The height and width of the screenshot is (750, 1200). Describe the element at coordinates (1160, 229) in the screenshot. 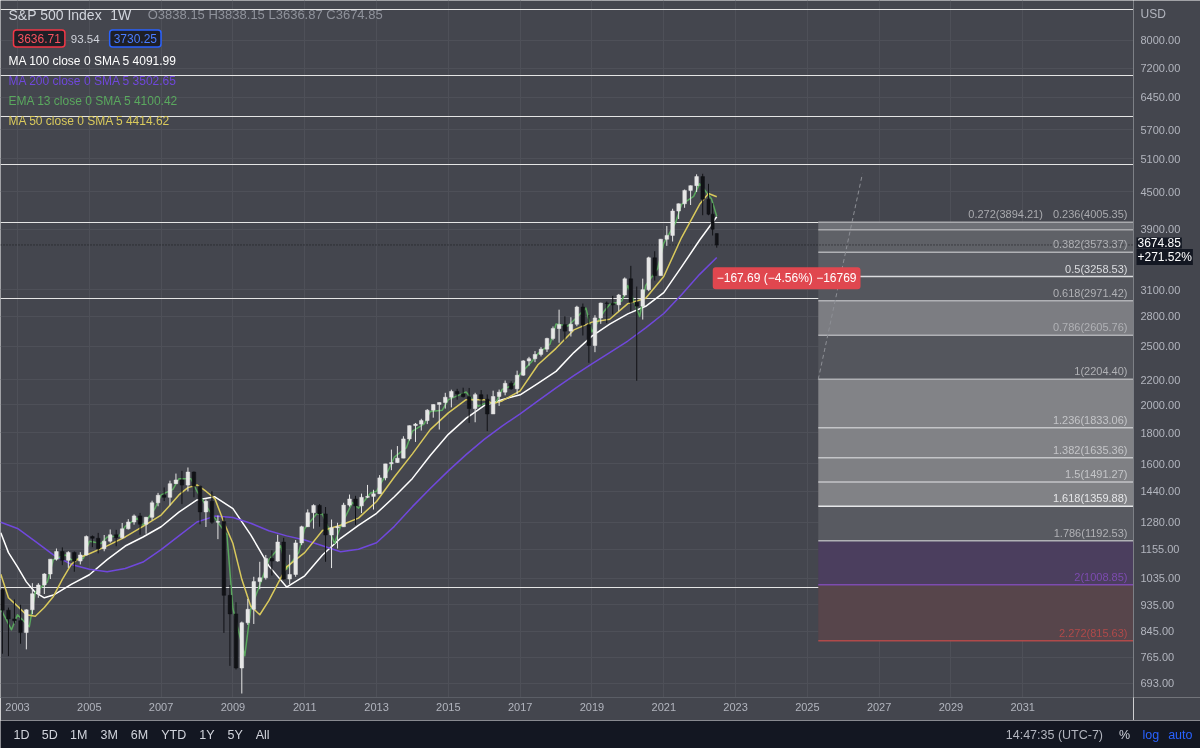

I see `y-tick-label: 3900.00` at that location.